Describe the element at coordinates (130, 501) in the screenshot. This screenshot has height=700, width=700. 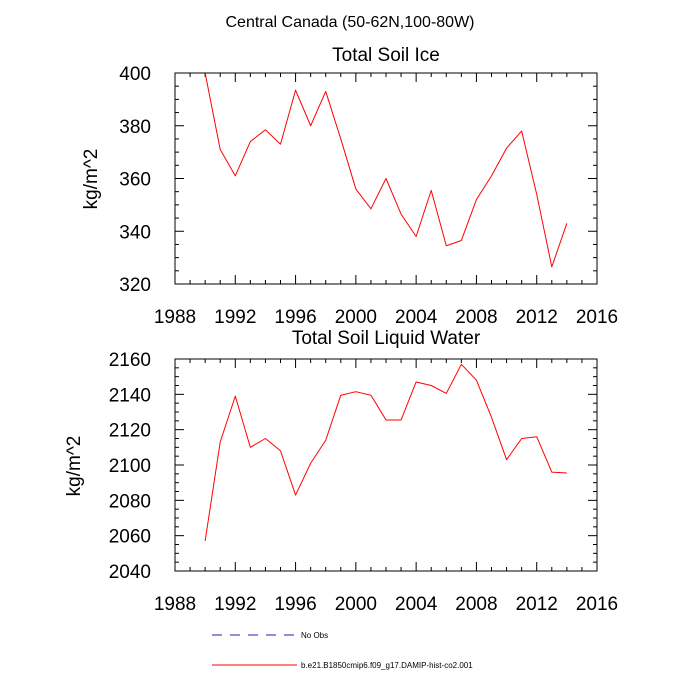
I see `y-tick-label: 2080` at that location.